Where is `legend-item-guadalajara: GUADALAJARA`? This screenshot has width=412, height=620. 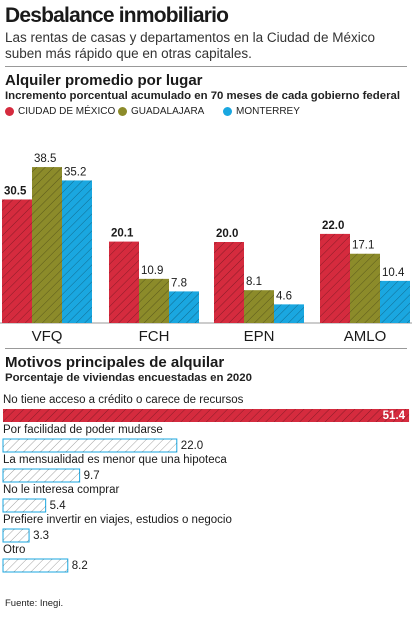
legend-item-guadalajara: GUADALAJARA is located at coordinates (161, 111).